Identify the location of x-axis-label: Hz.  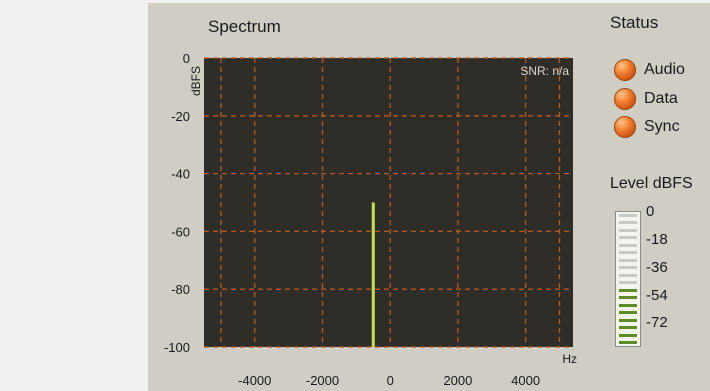
(569, 359).